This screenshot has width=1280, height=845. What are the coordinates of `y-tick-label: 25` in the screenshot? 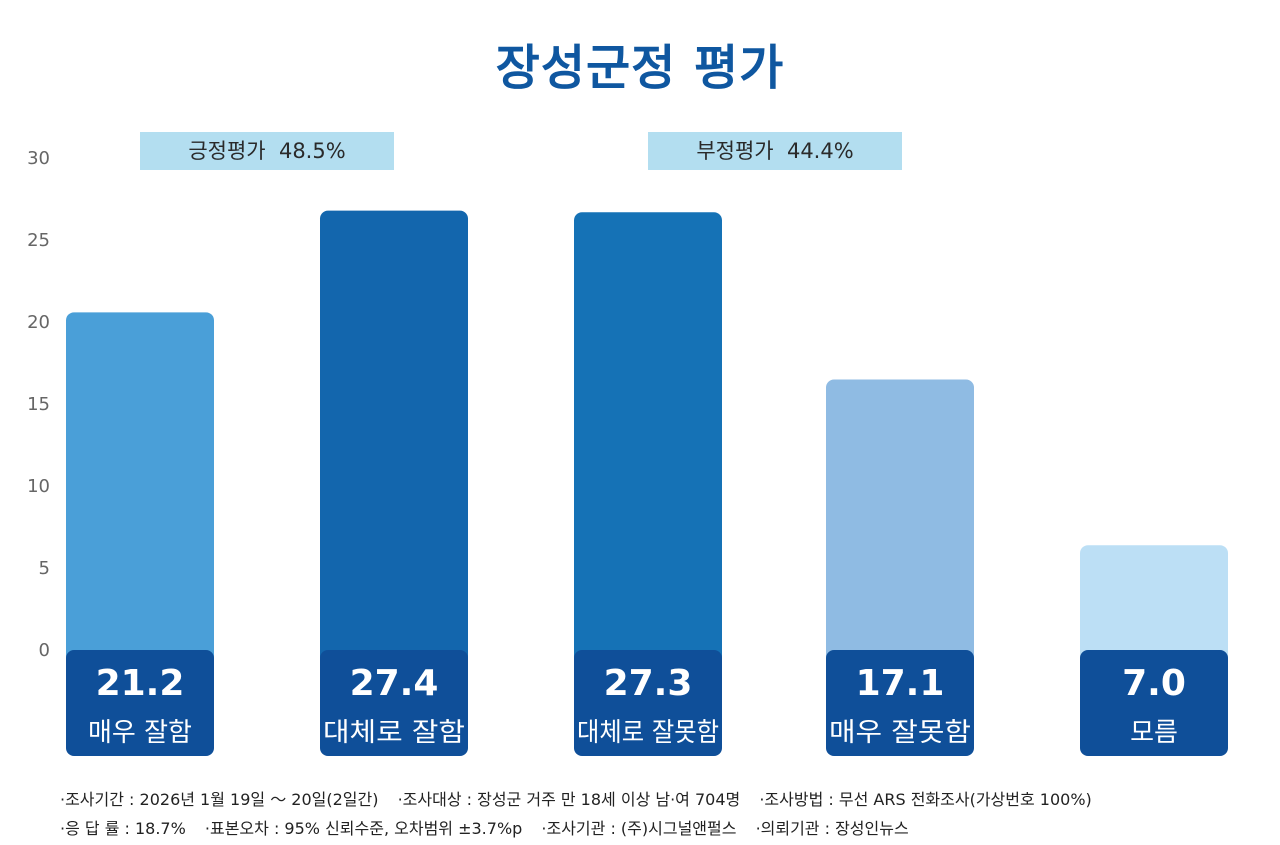 It's located at (38, 240).